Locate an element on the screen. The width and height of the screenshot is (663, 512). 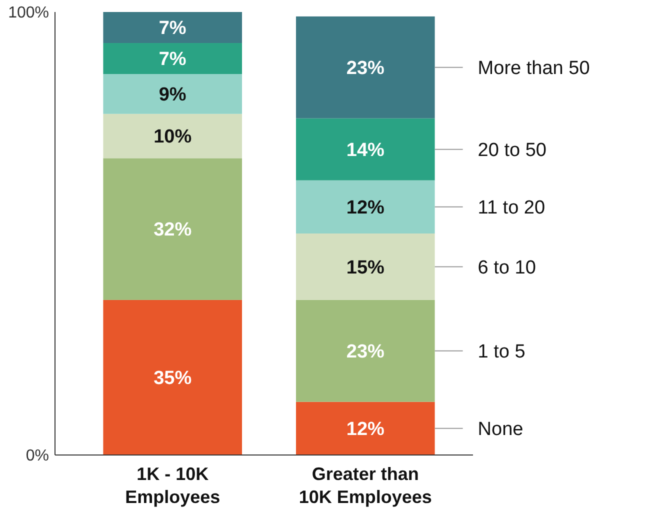
data-label: 9% is located at coordinates (172, 95).